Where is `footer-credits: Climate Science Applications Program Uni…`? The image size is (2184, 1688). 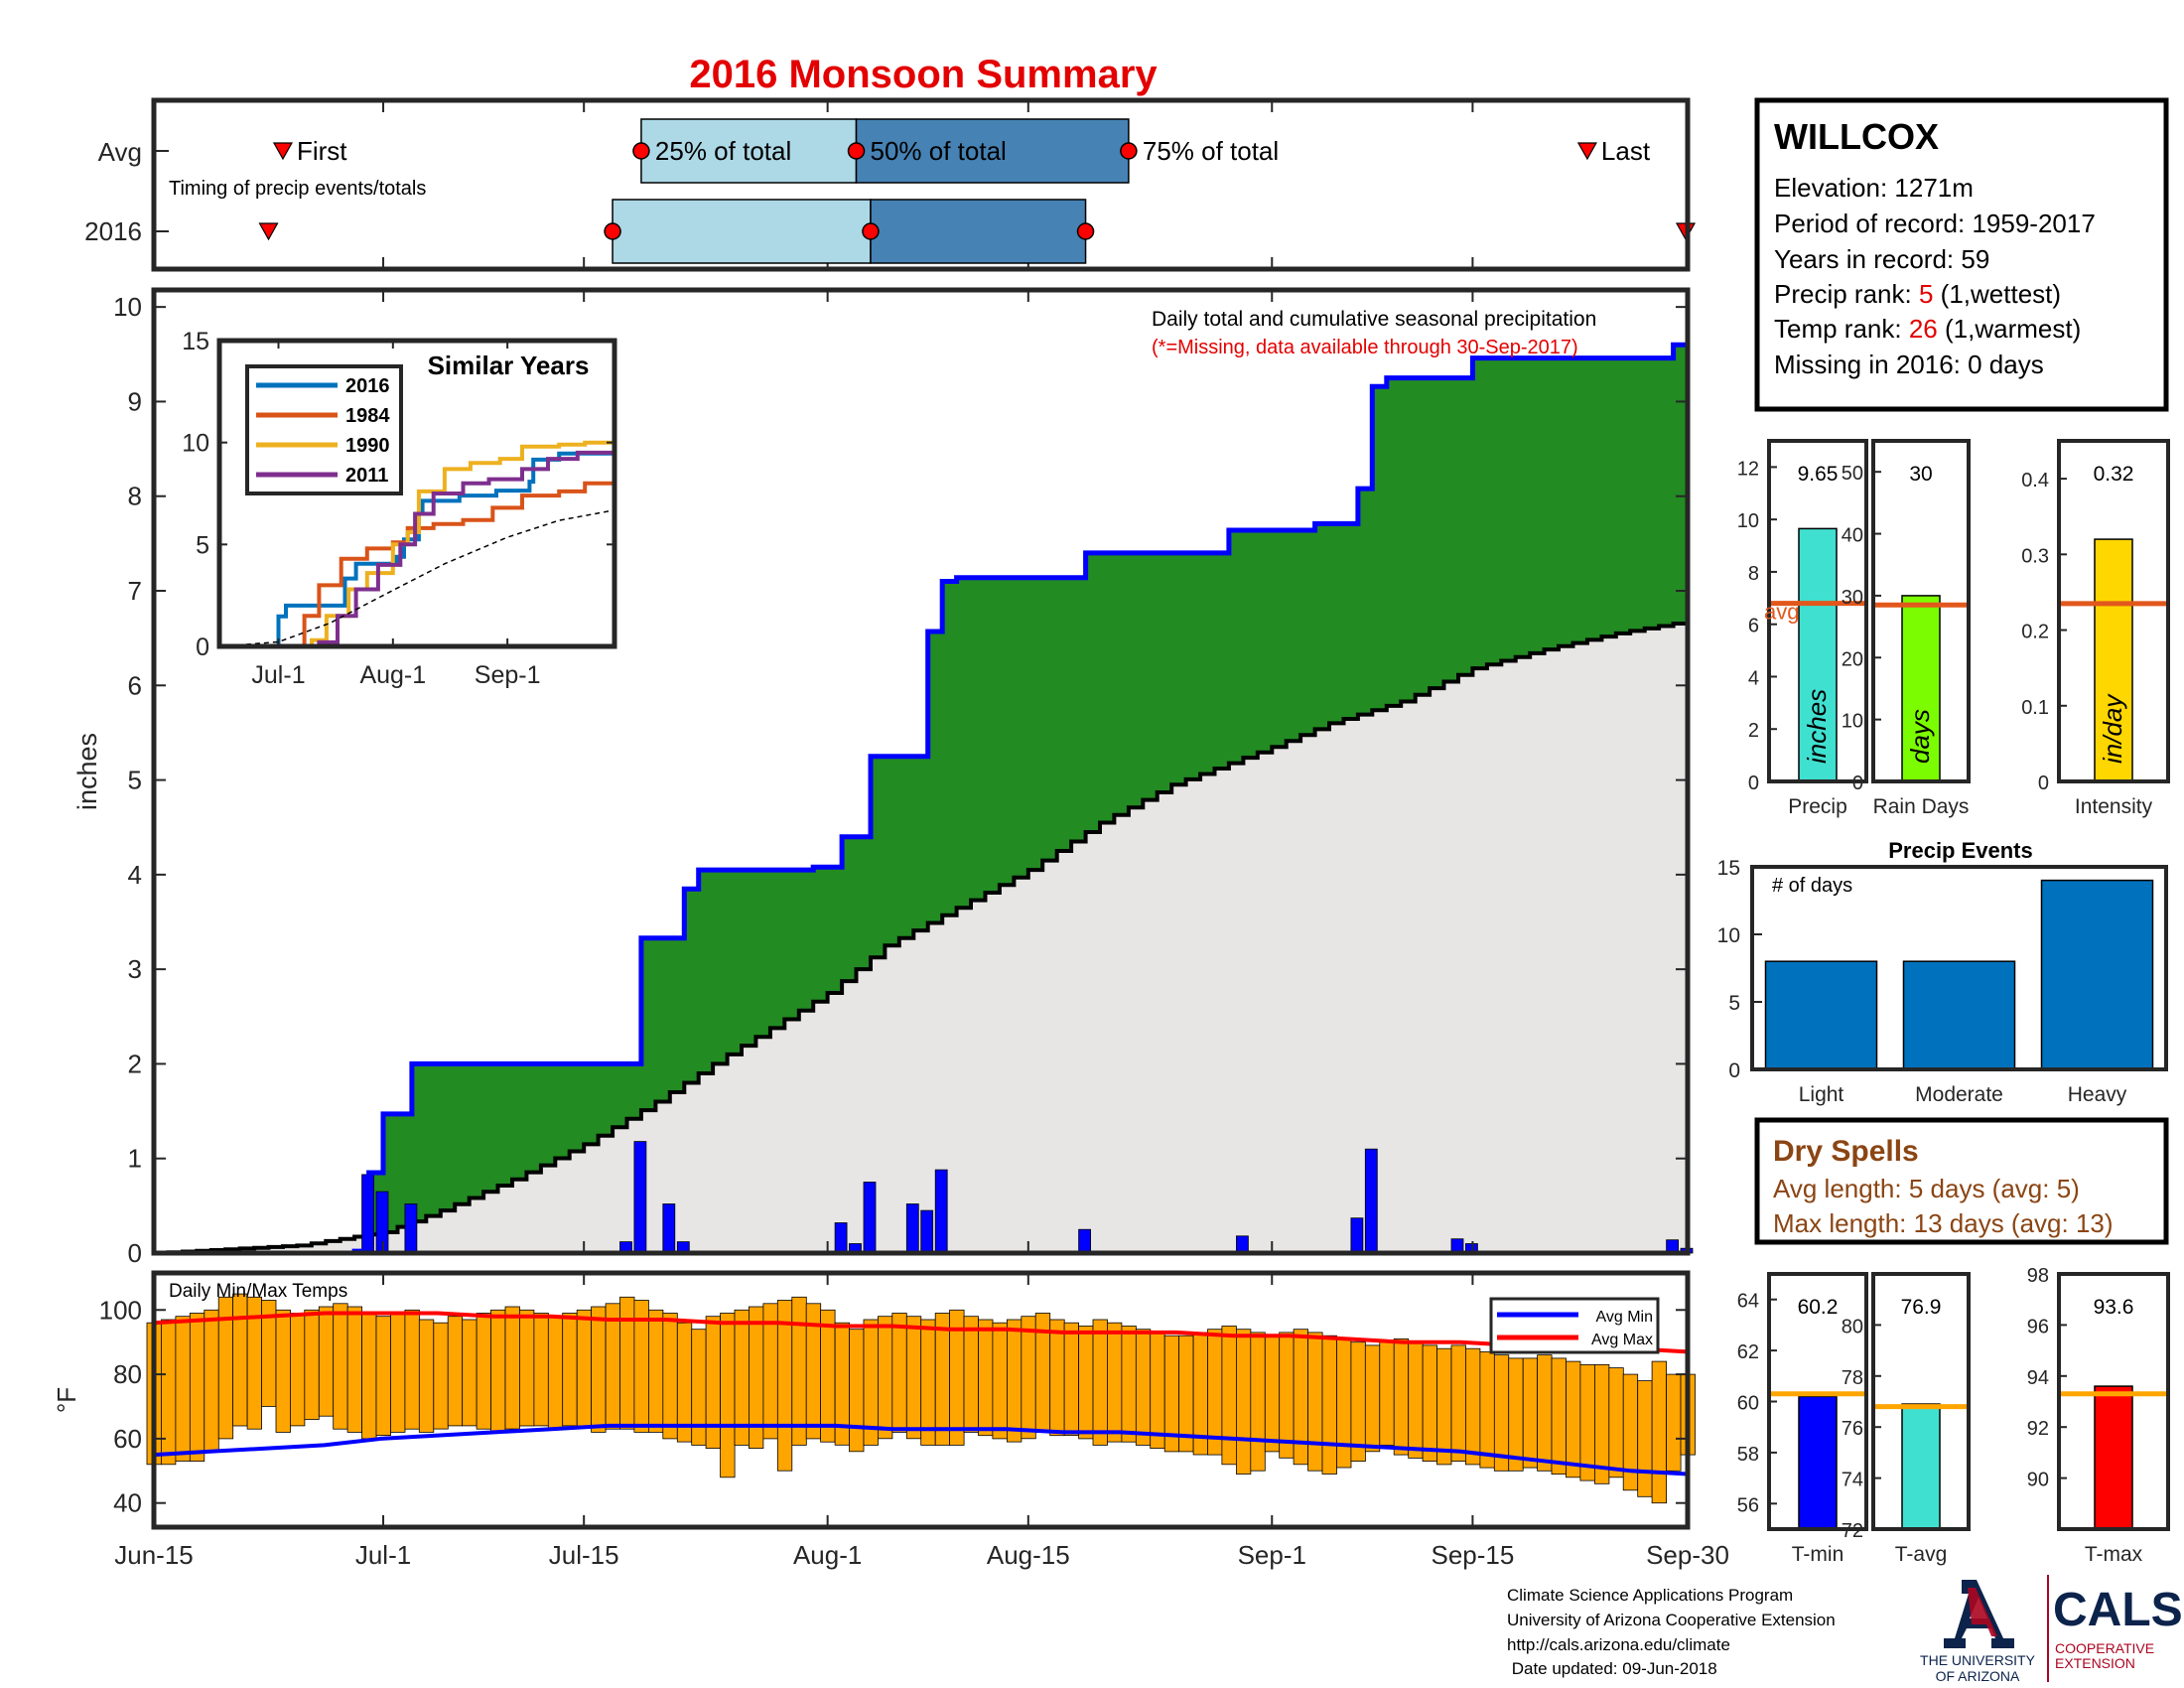 footer-credits: Climate Science Applications Program Uni… is located at coordinates (1671, 1632).